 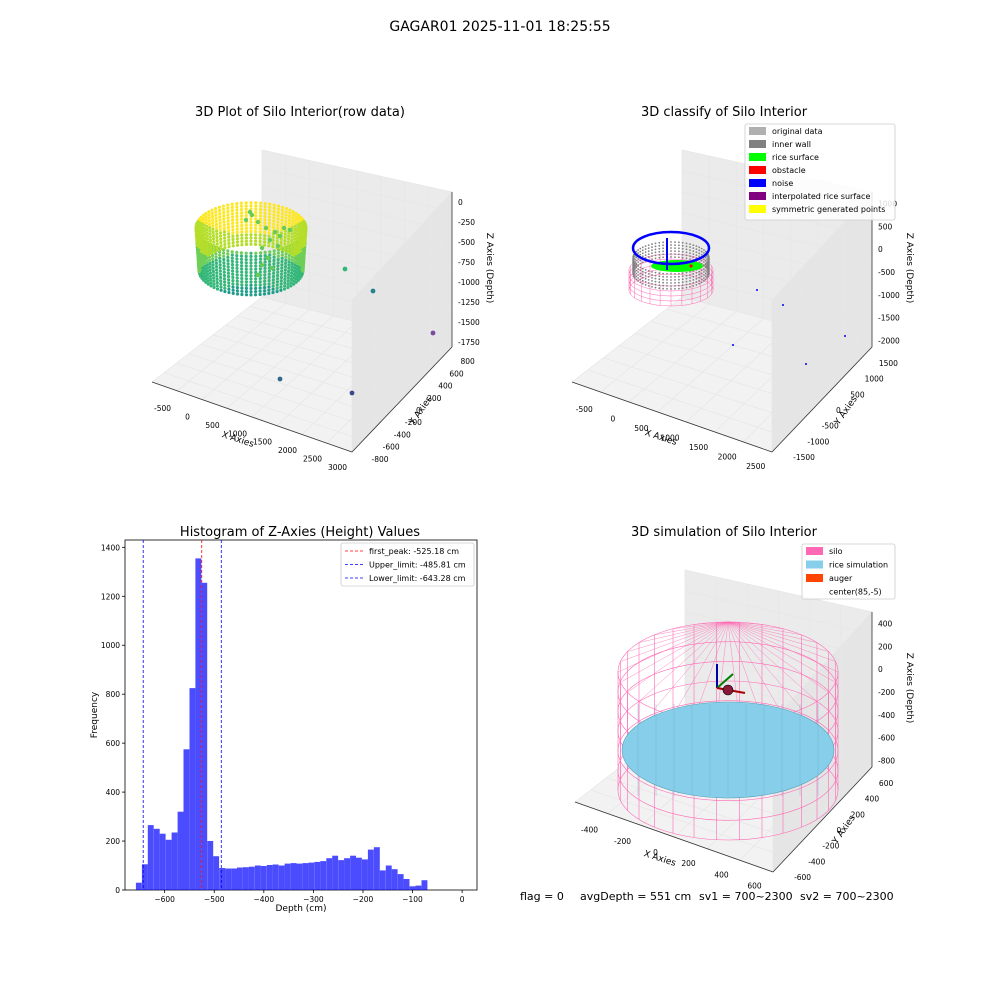 I want to click on y-tick-label: -500, so click(x=830, y=426).